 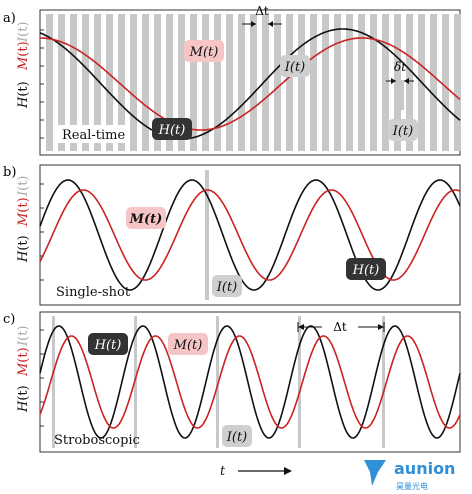 What do you see at coordinates (412, 486) in the screenshot?
I see `logo-subtitle: 昊量光电` at bounding box center [412, 486].